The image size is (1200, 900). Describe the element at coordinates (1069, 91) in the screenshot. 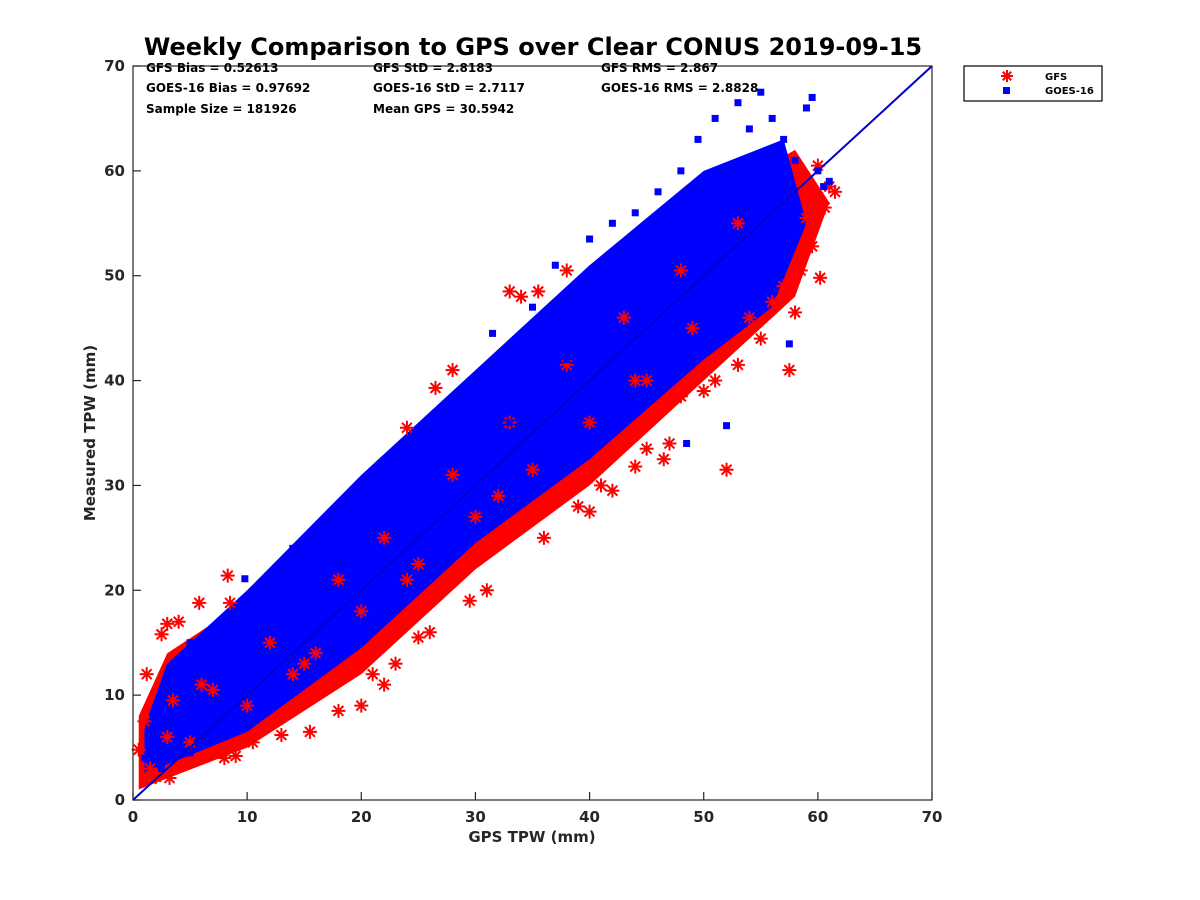

I see `legend-goes16-label: GOES-16` at that location.